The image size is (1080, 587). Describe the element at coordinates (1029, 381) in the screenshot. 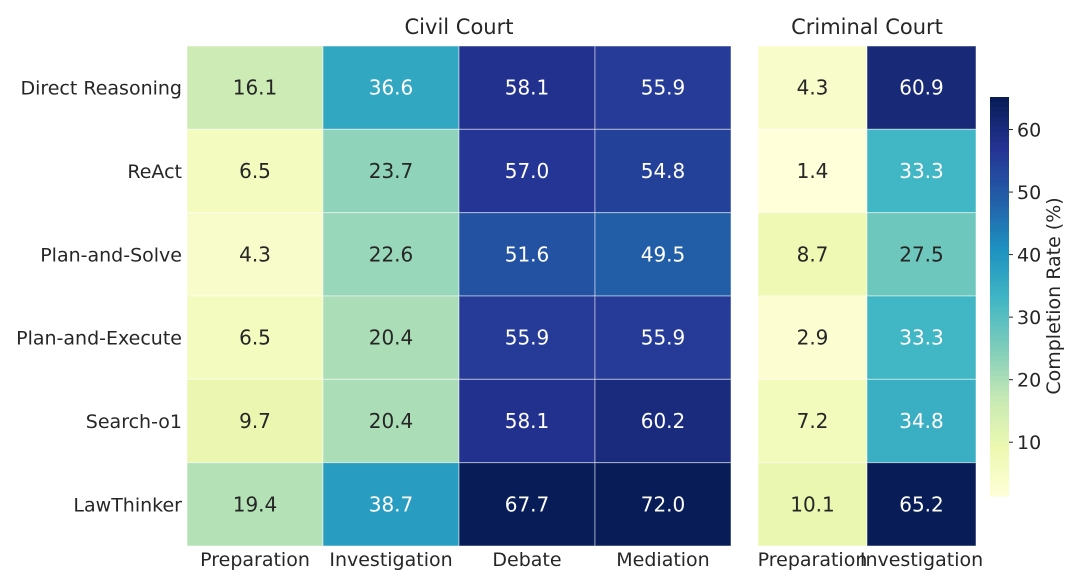

I see `colorbar-tick-label: 20` at that location.